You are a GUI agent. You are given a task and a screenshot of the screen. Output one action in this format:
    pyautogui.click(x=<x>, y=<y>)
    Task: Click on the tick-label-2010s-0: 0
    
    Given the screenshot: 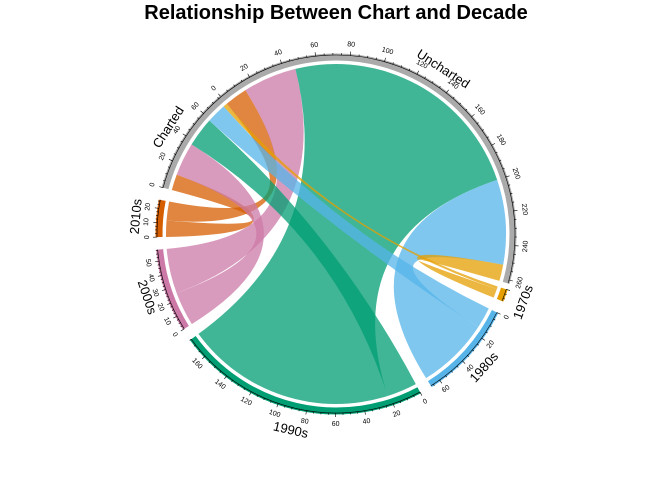 What is the action you would take?
    pyautogui.click(x=145, y=237)
    